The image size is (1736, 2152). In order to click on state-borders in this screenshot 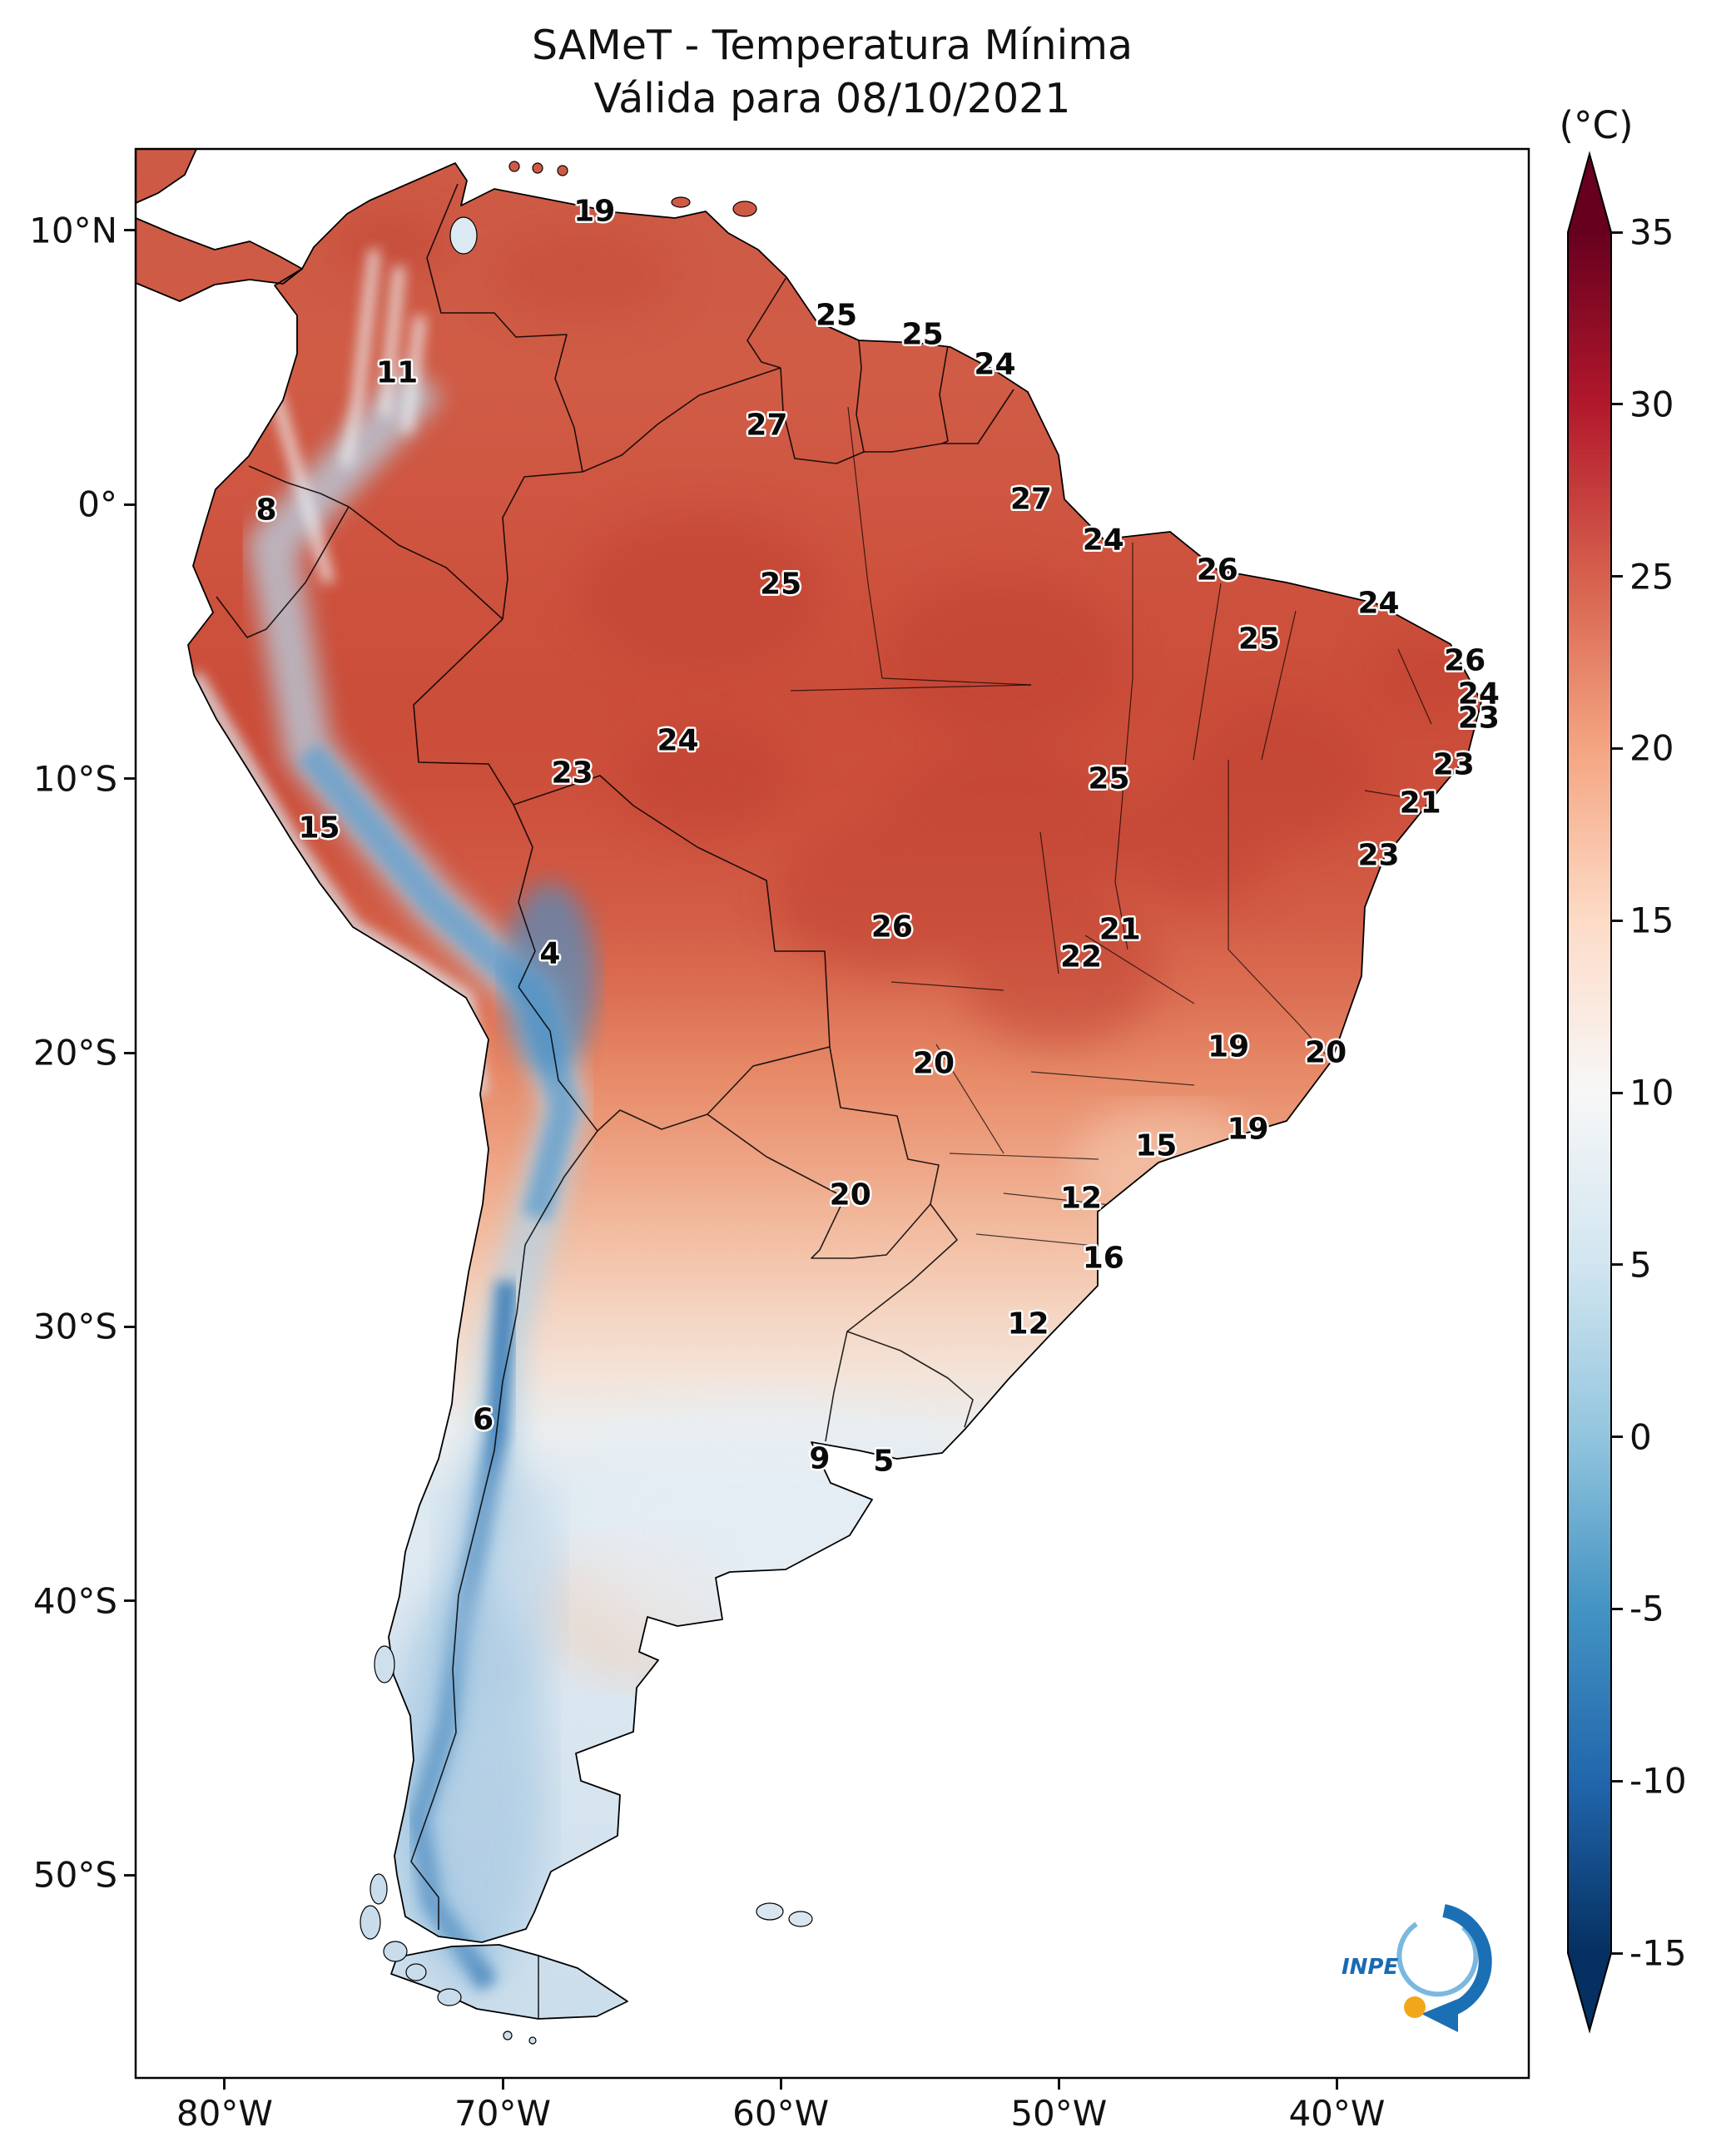, I will do `click(1111, 827)`.